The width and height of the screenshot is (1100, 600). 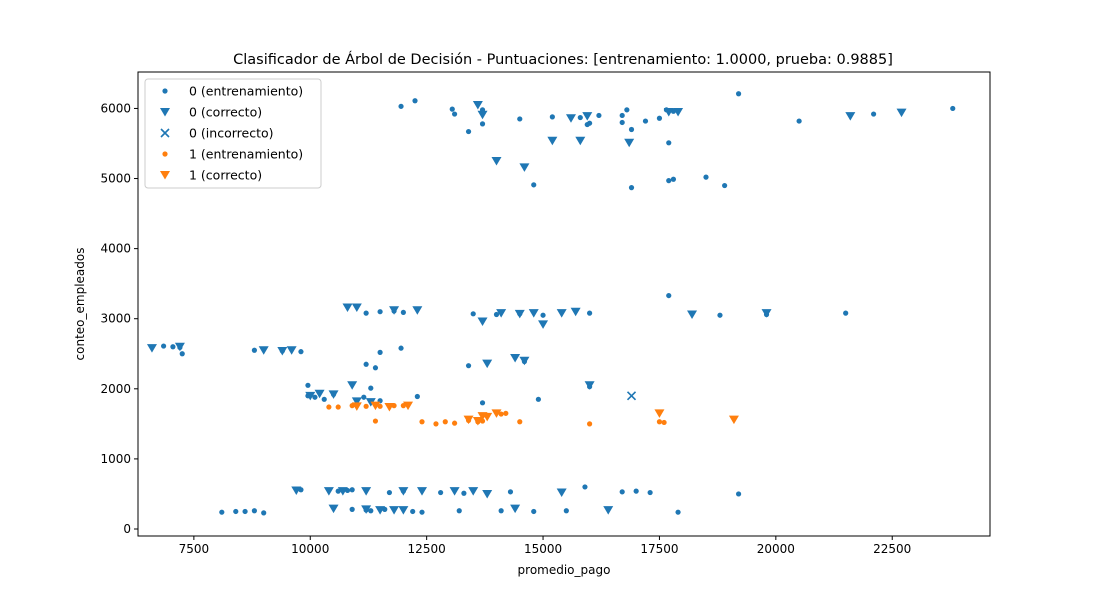 I want to click on y-tick-label: 2000, so click(x=115, y=389).